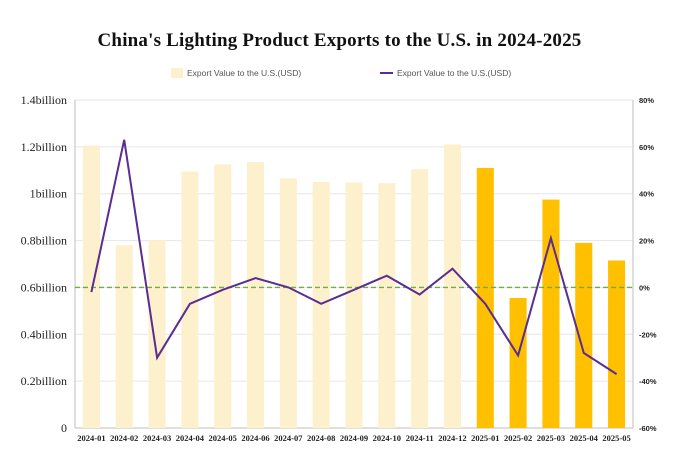 The image size is (679, 464). Describe the element at coordinates (48, 194) in the screenshot. I see `y-left-tick-label: 1billion` at that location.